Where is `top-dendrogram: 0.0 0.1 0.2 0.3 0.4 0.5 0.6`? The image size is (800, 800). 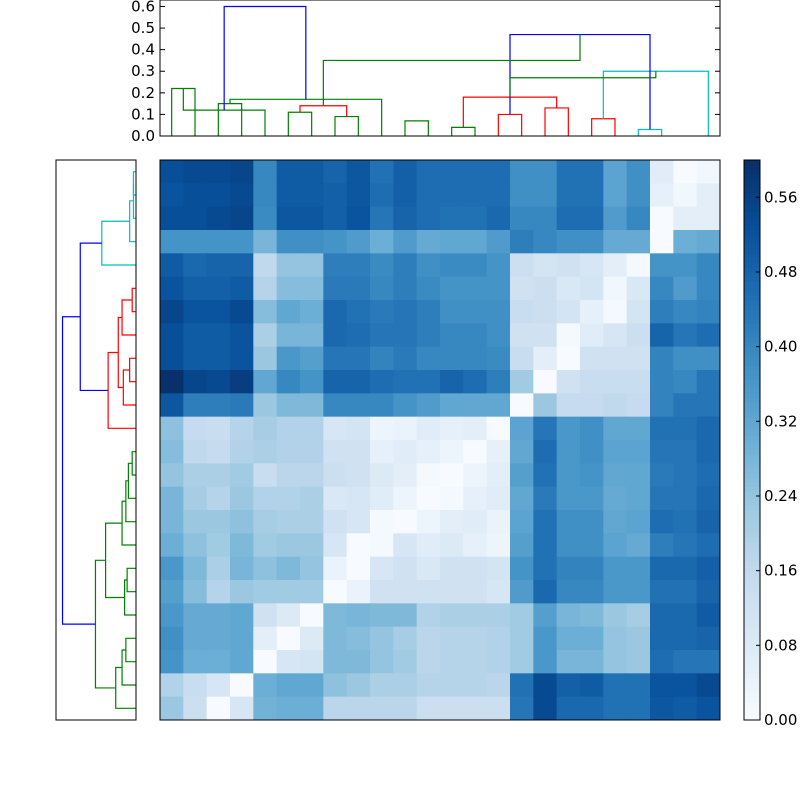 top-dendrogram: 0.0 0.1 0.2 0.3 0.4 0.5 0.6 is located at coordinates (426, 72).